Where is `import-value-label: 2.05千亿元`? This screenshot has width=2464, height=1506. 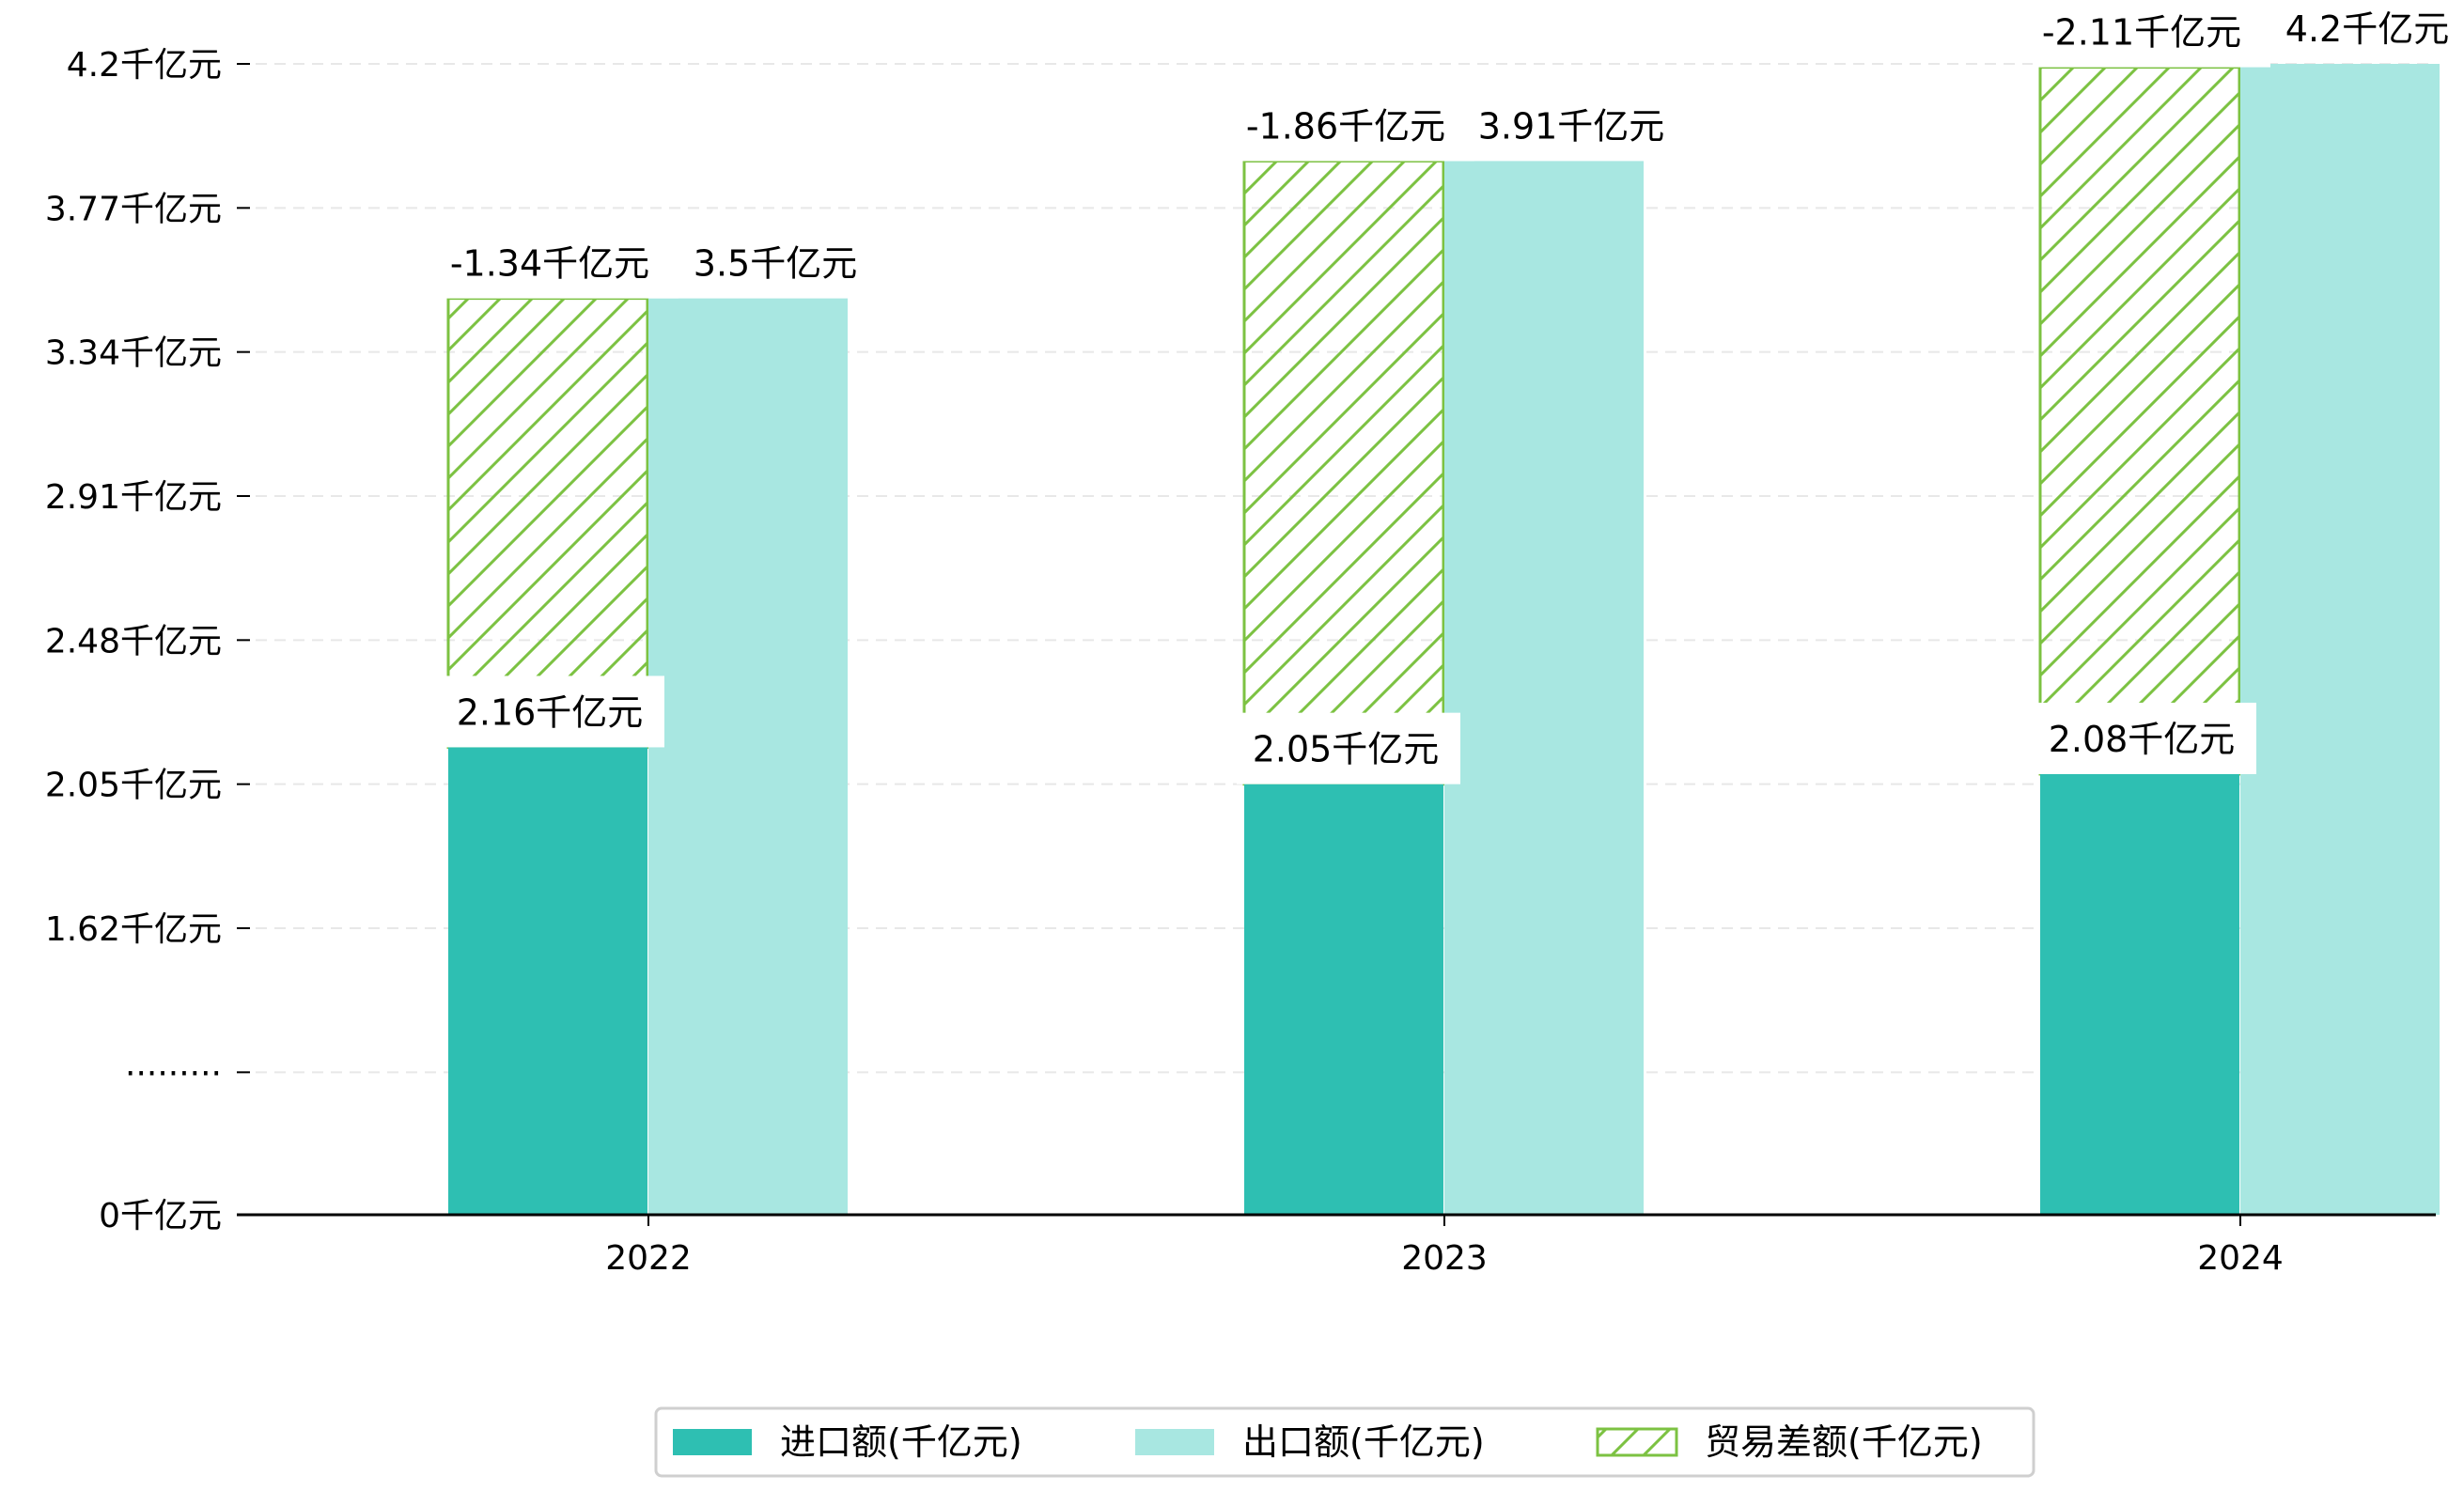 import-value-label: 2.05千亿元 is located at coordinates (1346, 749).